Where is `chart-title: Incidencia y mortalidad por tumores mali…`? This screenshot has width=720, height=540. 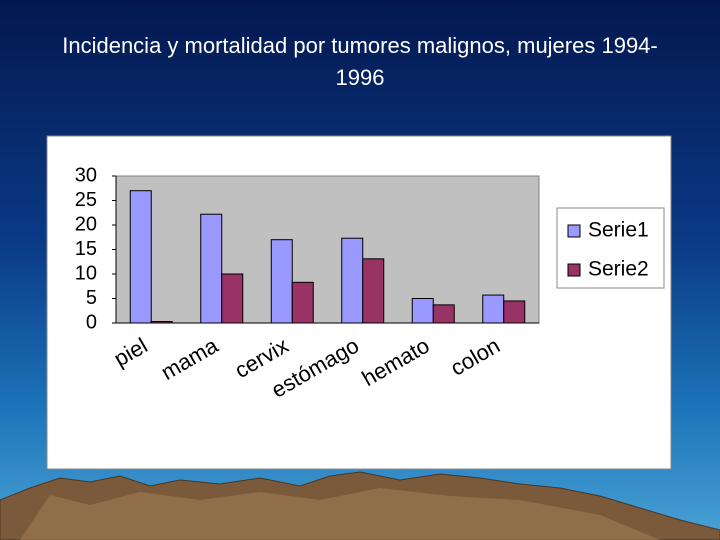 chart-title: Incidencia y mortalidad por tumores mali… is located at coordinates (360, 61).